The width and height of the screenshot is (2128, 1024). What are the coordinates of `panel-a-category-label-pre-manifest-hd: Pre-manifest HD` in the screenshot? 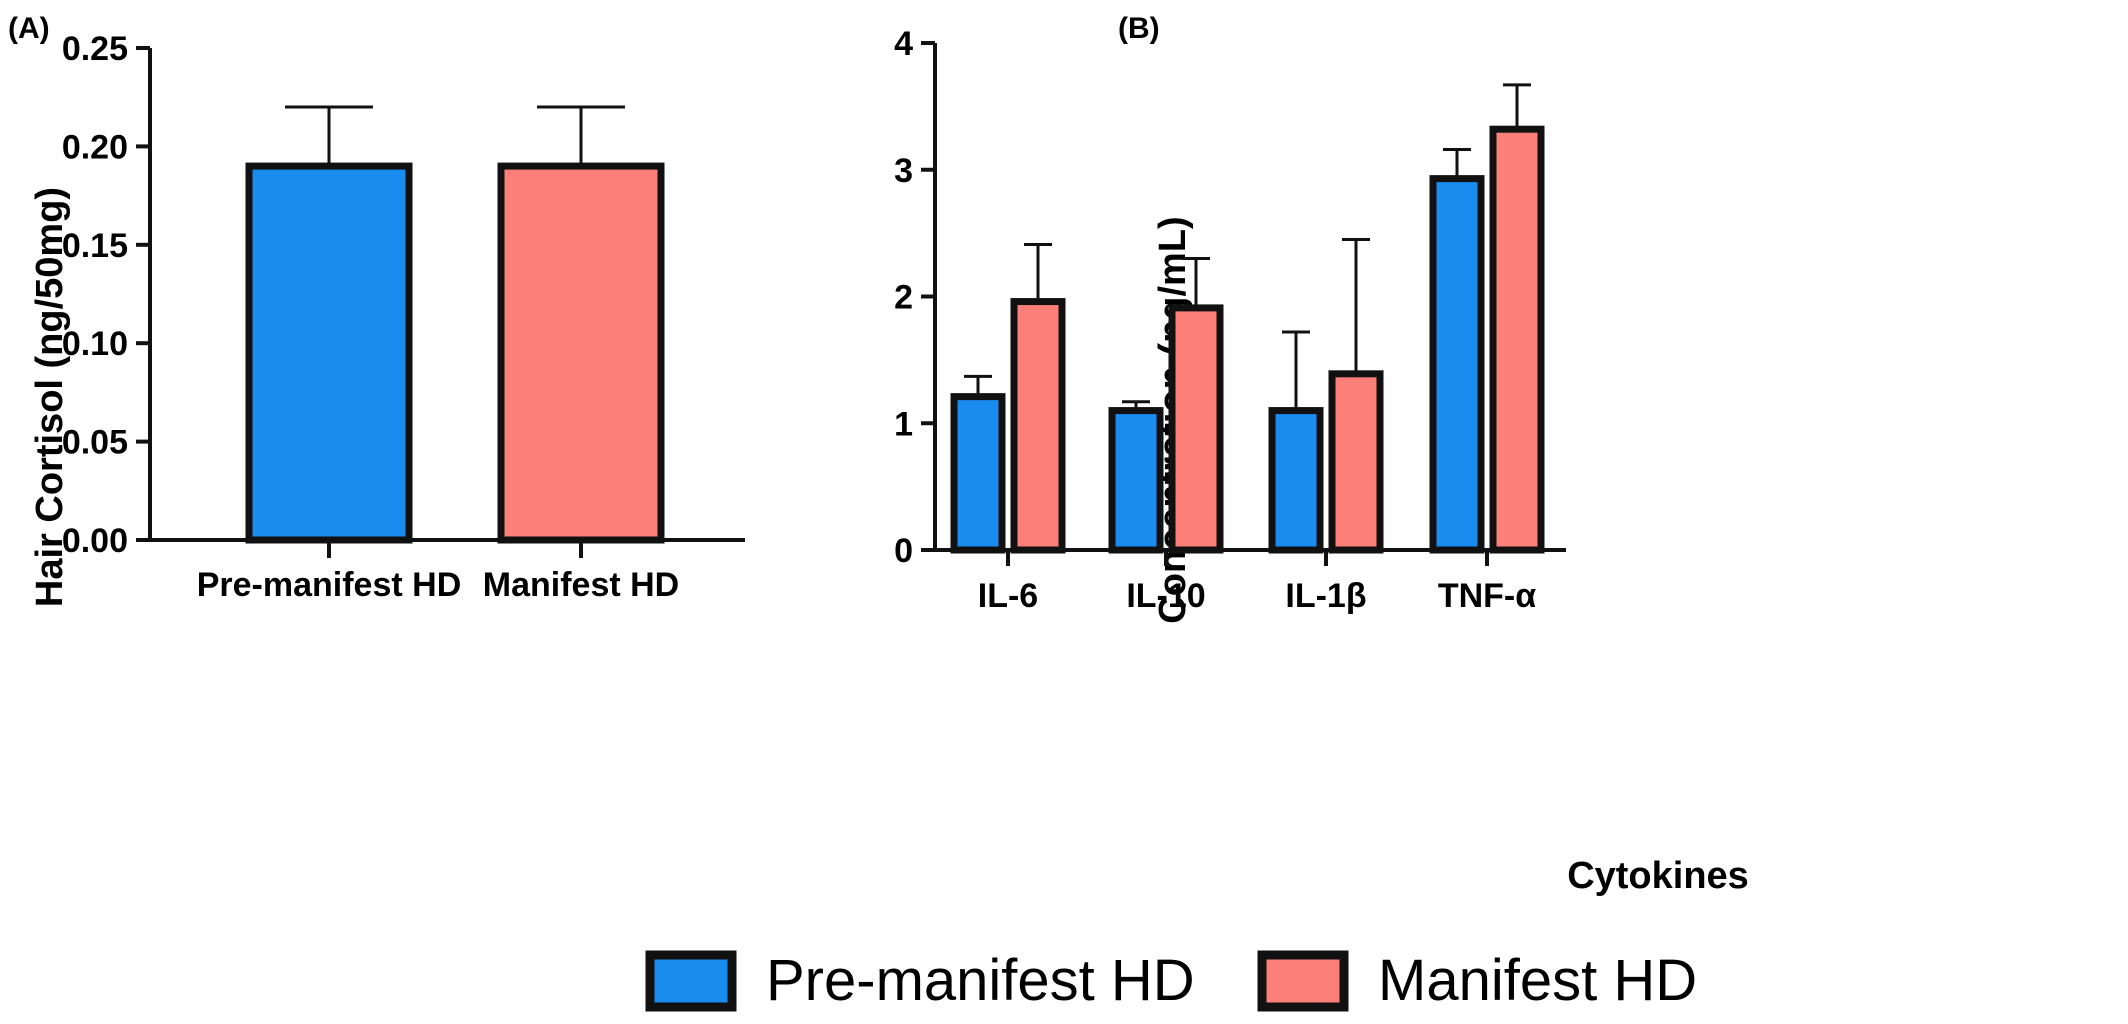 It's located at (329, 585).